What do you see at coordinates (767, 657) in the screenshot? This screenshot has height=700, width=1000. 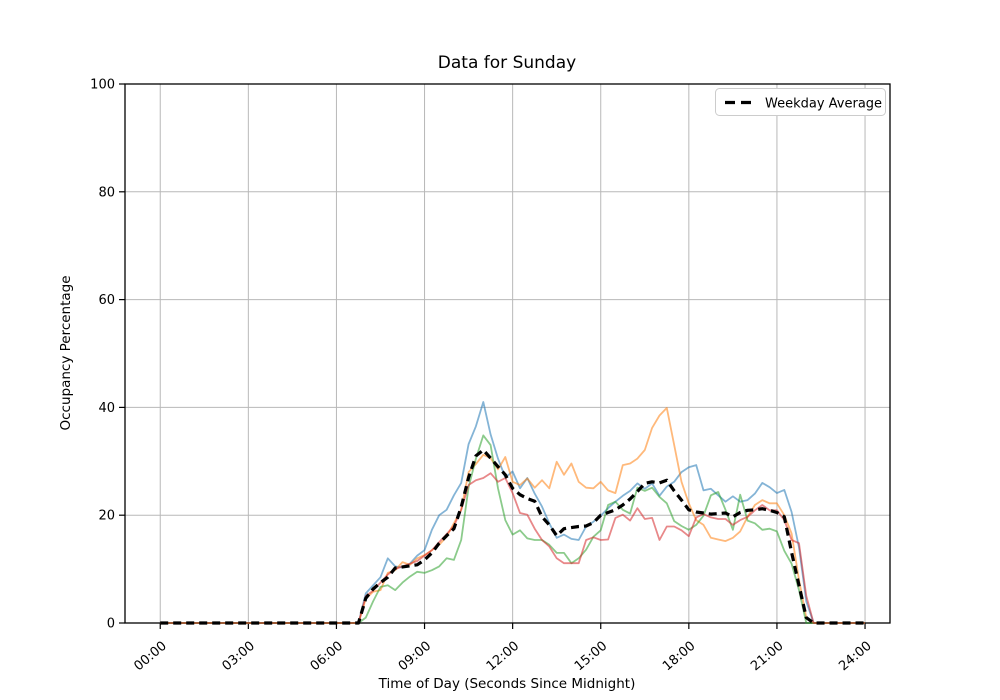 I see `x-tick-label: 21:00` at bounding box center [767, 657].